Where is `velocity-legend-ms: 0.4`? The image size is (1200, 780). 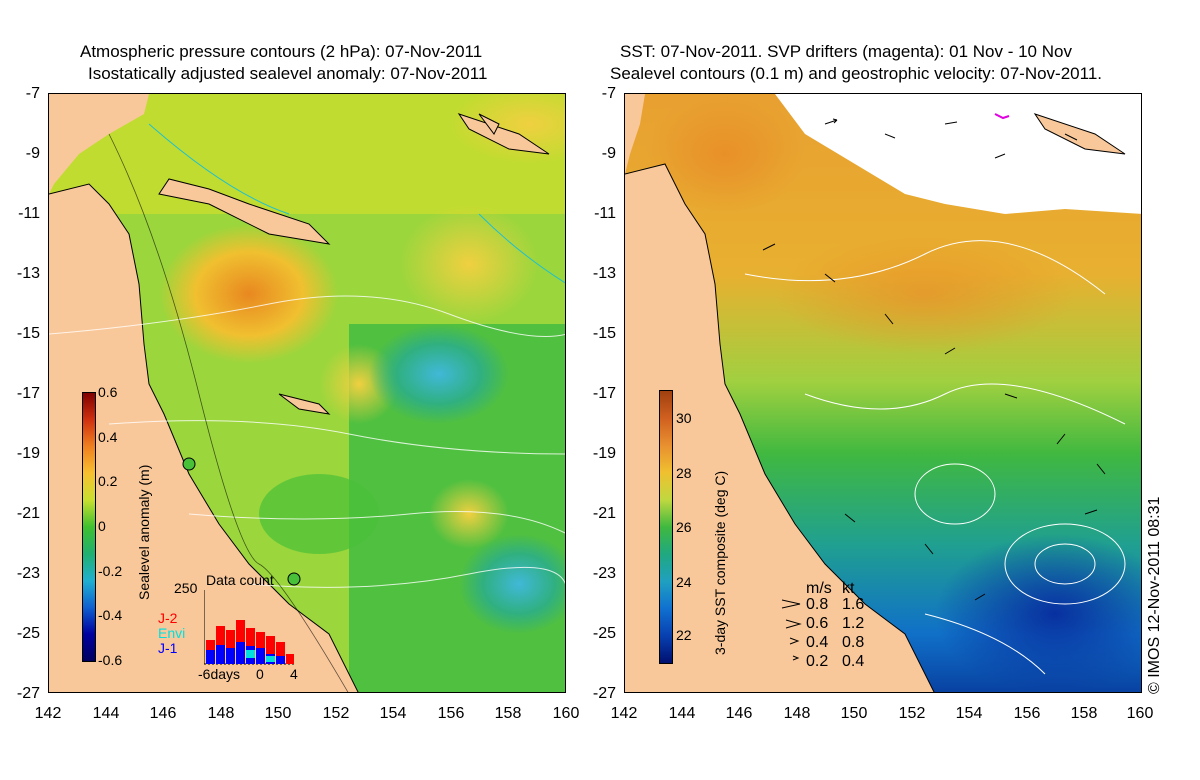 velocity-legend-ms: 0.4 is located at coordinates (817, 642).